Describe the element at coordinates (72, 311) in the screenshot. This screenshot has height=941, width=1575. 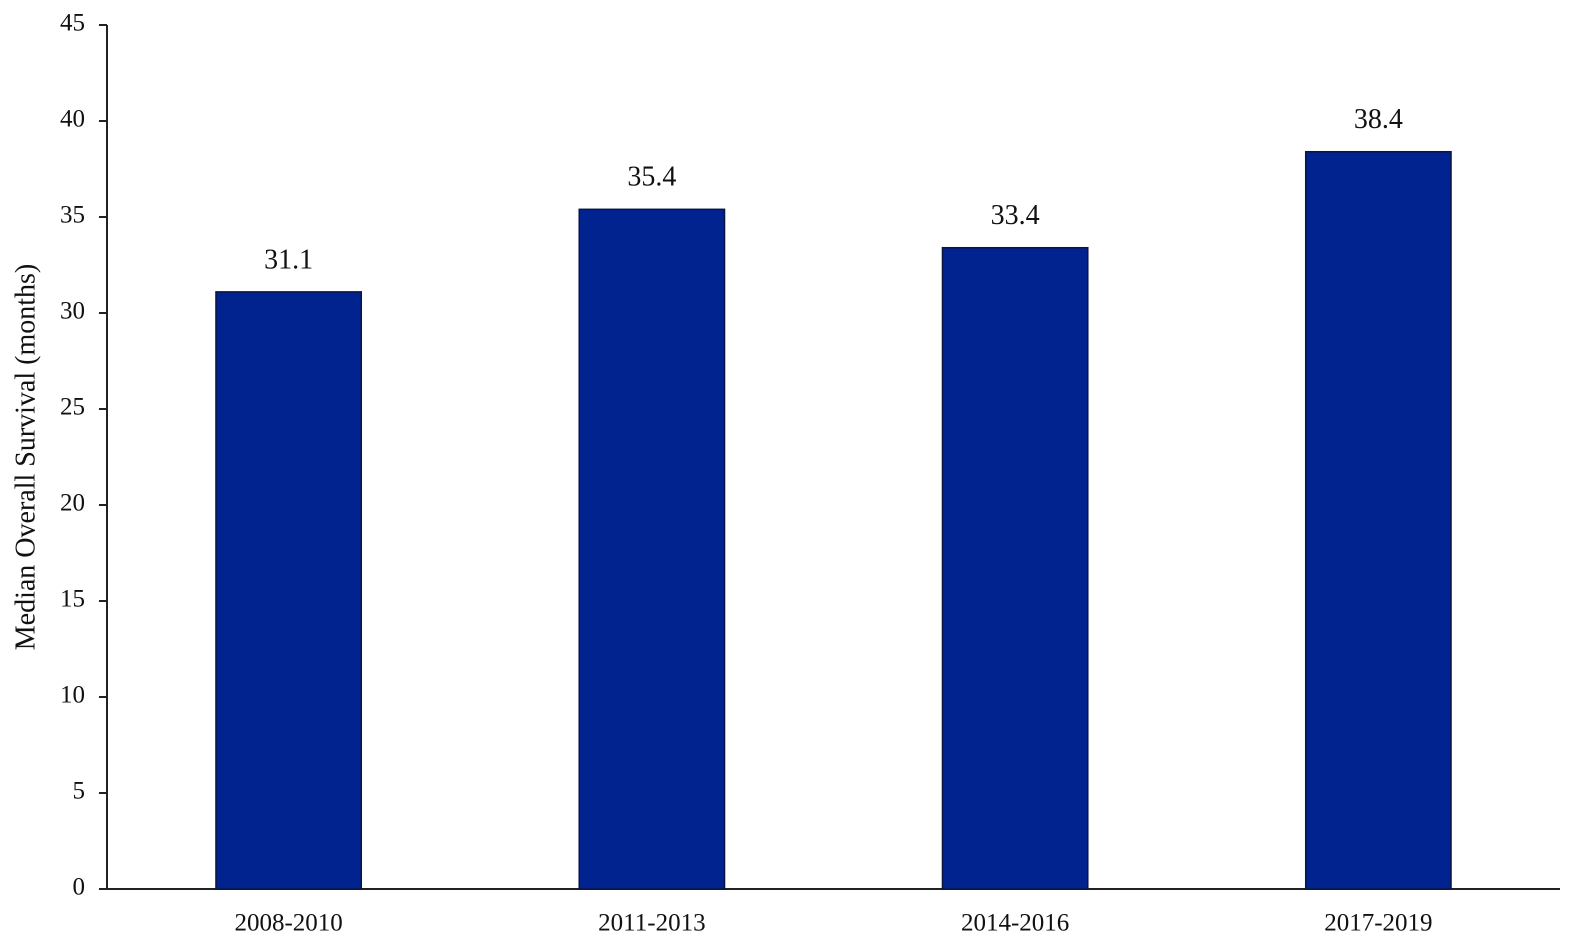
I see `y-tick-label: 30` at that location.